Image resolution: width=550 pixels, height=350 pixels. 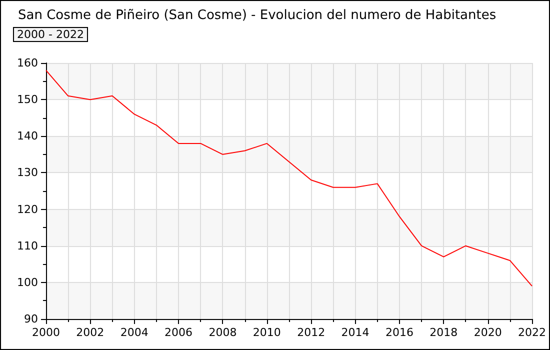 What do you see at coordinates (27, 245) in the screenshot?
I see `y-tick-label: 110` at bounding box center [27, 245].